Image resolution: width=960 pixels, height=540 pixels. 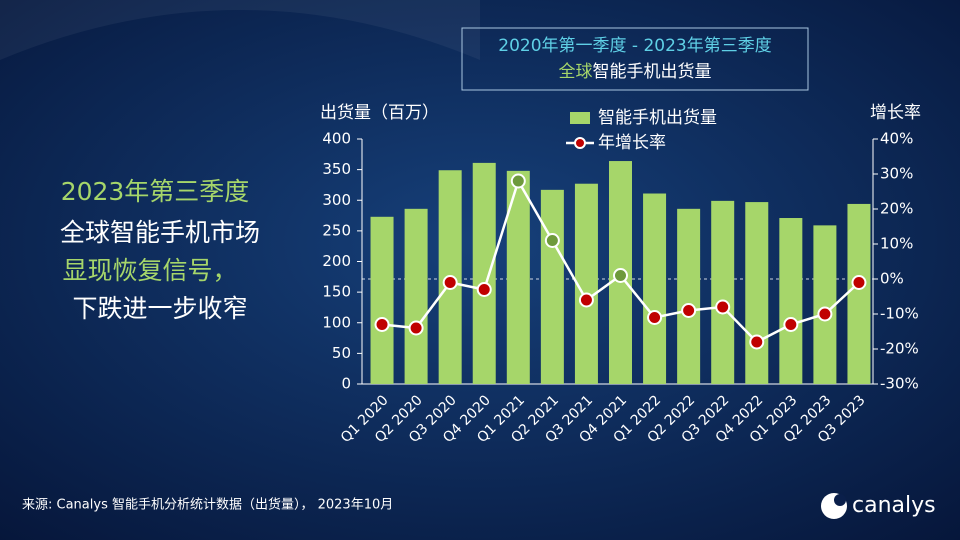 What do you see at coordinates (580, 118) in the screenshot?
I see `legend-swatch` at bounding box center [580, 118].